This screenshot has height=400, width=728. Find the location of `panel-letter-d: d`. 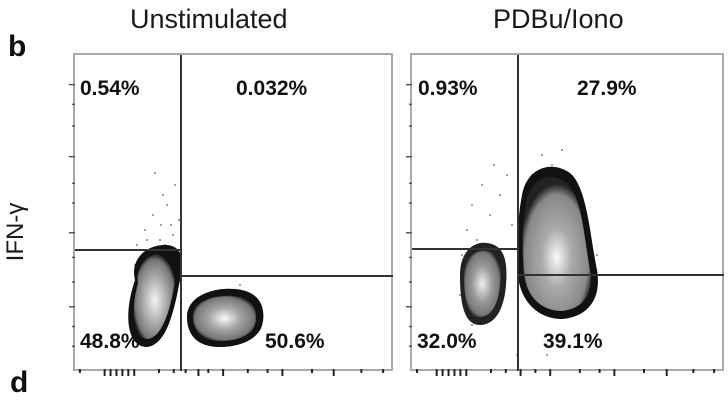

panel-letter-d: d is located at coordinates (19, 382).